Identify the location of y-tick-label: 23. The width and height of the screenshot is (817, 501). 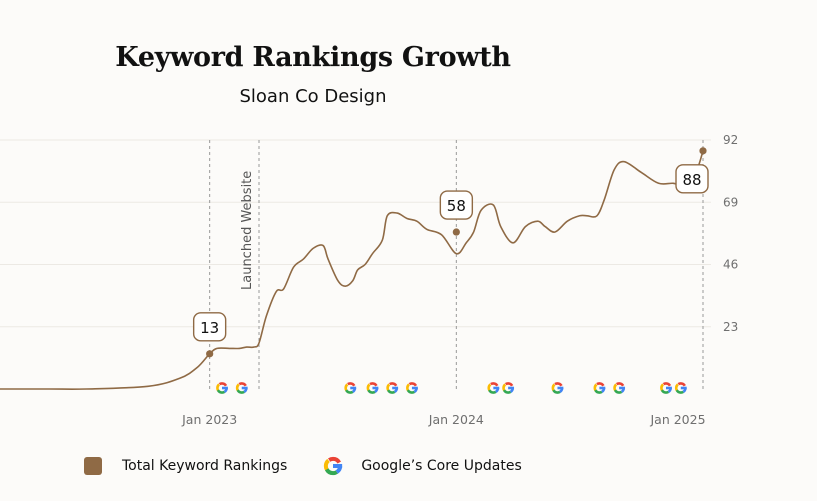
(730, 327).